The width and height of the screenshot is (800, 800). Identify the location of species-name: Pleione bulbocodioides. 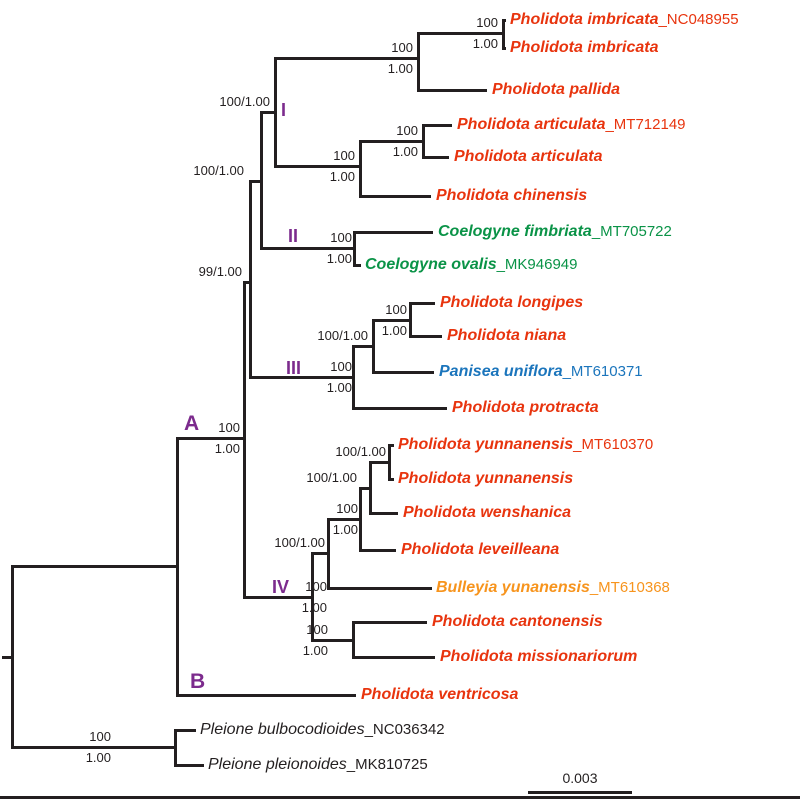
(282, 729).